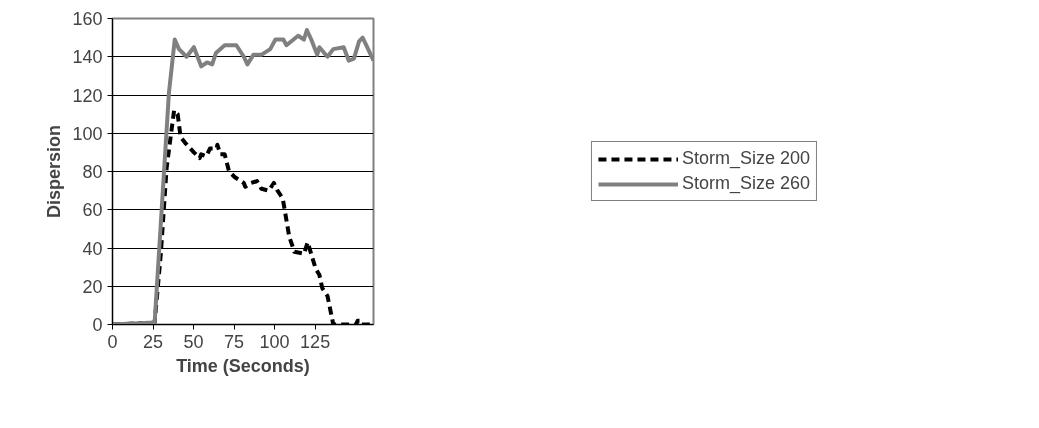 The image size is (1039, 428). I want to click on y-axis-title: Dispersion, so click(54, 171).